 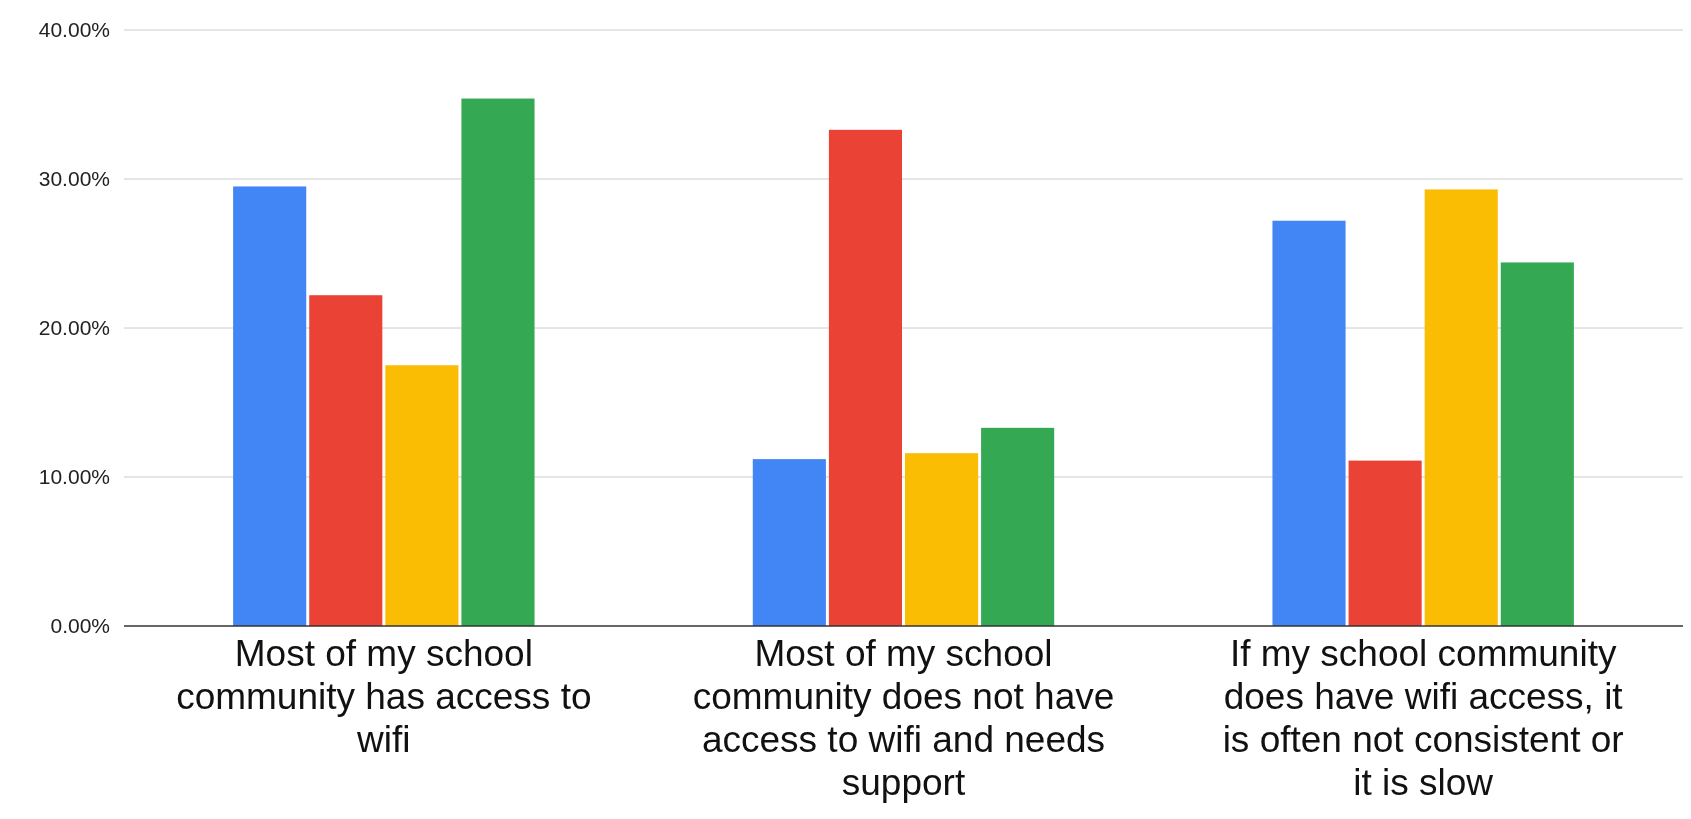 I want to click on x-tick-label: If my school community does have wifi access, it is often not consistent or it is slow, so click(x=1423, y=718).